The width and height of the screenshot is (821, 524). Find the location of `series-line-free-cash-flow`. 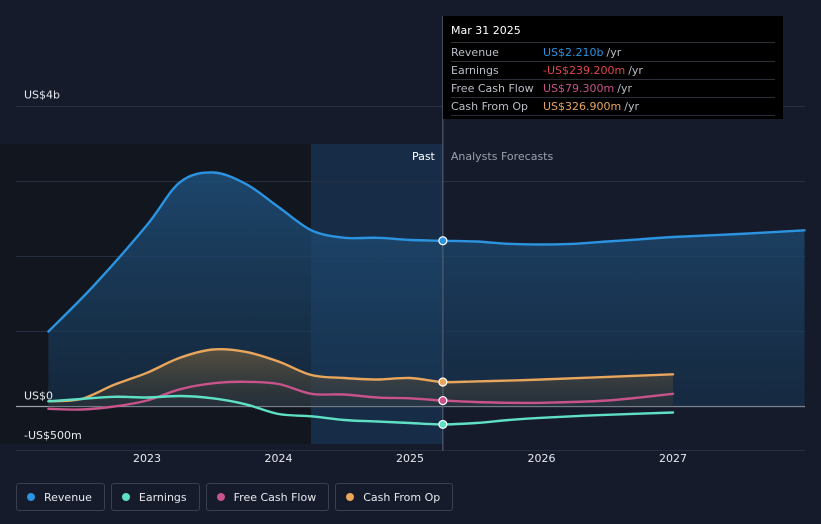

series-line-free-cash-flow is located at coordinates (361, 395).